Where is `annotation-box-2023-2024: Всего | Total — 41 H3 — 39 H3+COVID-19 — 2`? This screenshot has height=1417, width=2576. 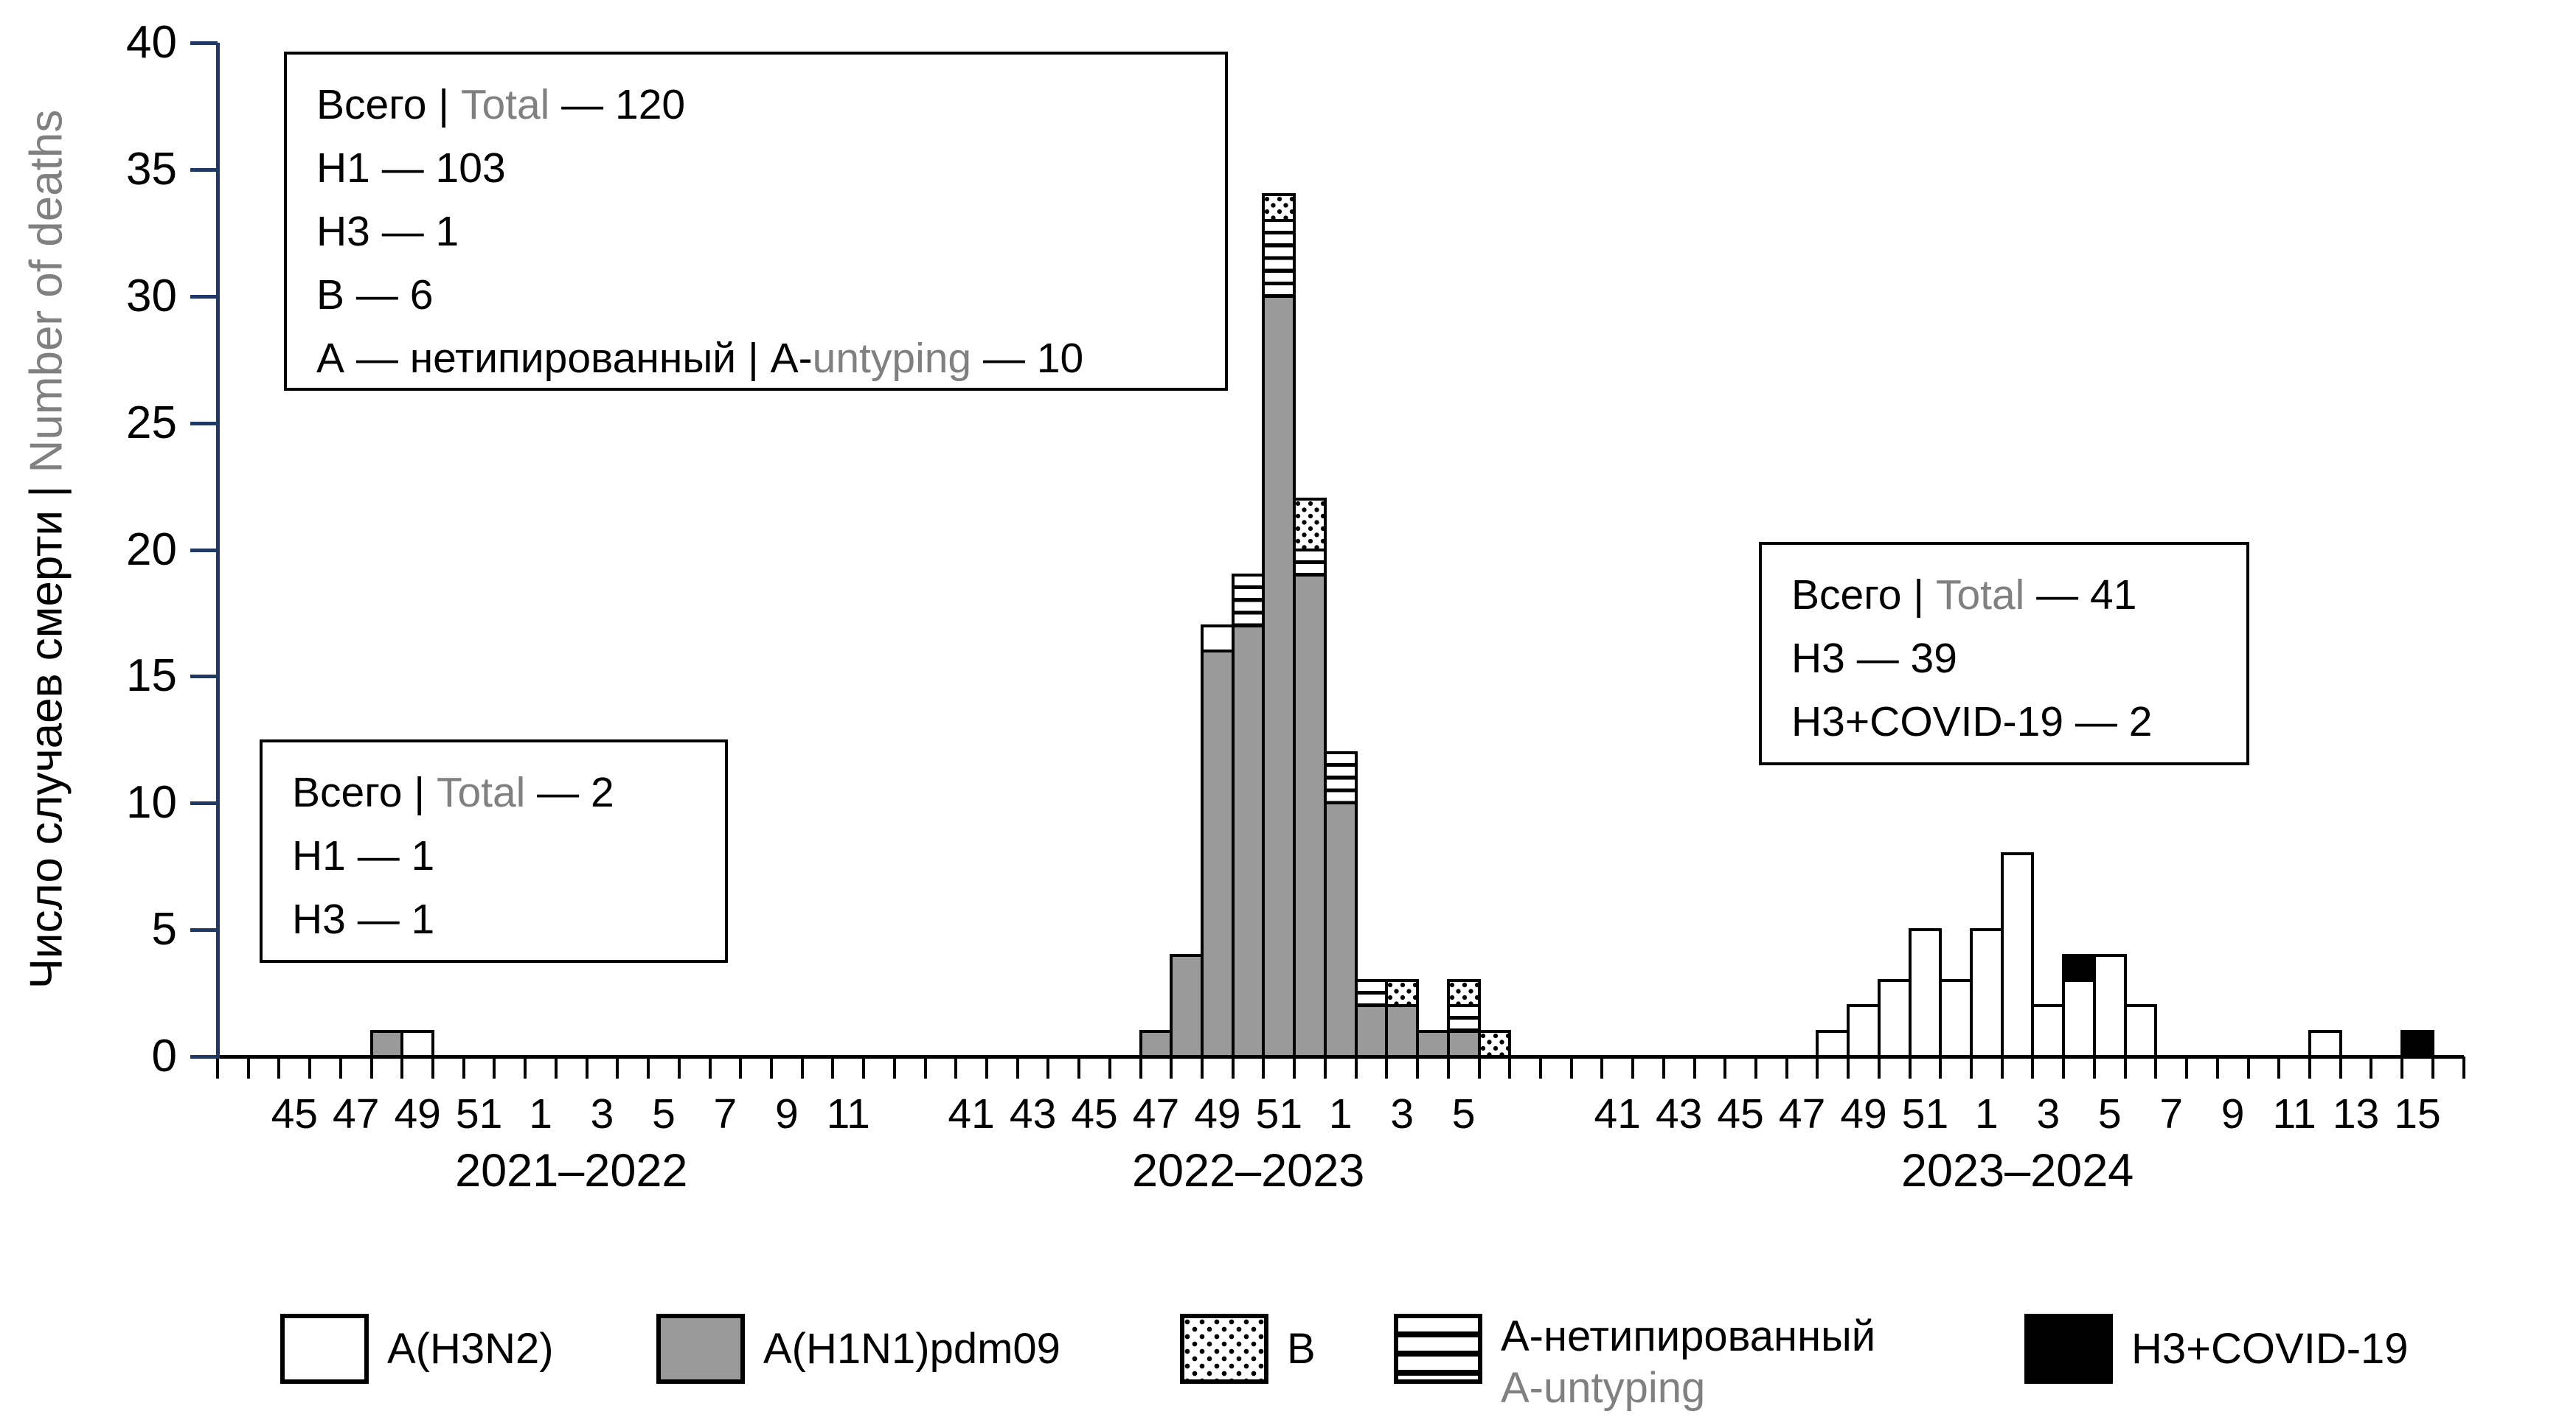
annotation-box-2023-2024: Всего | Total — 41 H3 — 39 H3+COVID-19 — 2 is located at coordinates (2004, 653).